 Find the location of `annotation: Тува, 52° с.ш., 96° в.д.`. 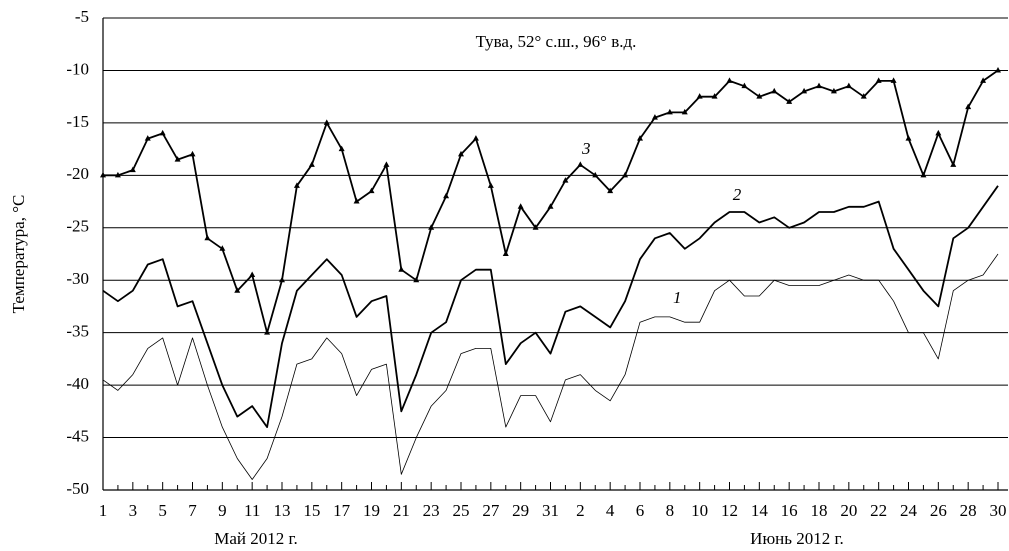

annotation: Тува, 52° с.ш., 96° в.д. is located at coordinates (556, 41).